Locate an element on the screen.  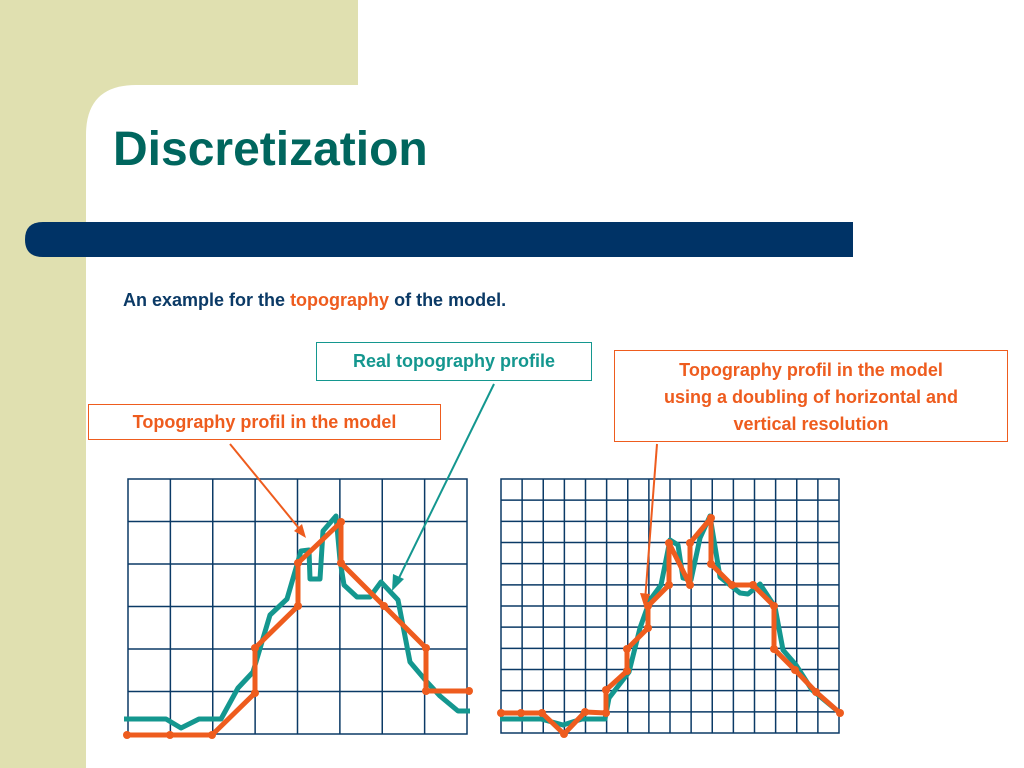
real-profile-left is located at coordinates (297, 622).